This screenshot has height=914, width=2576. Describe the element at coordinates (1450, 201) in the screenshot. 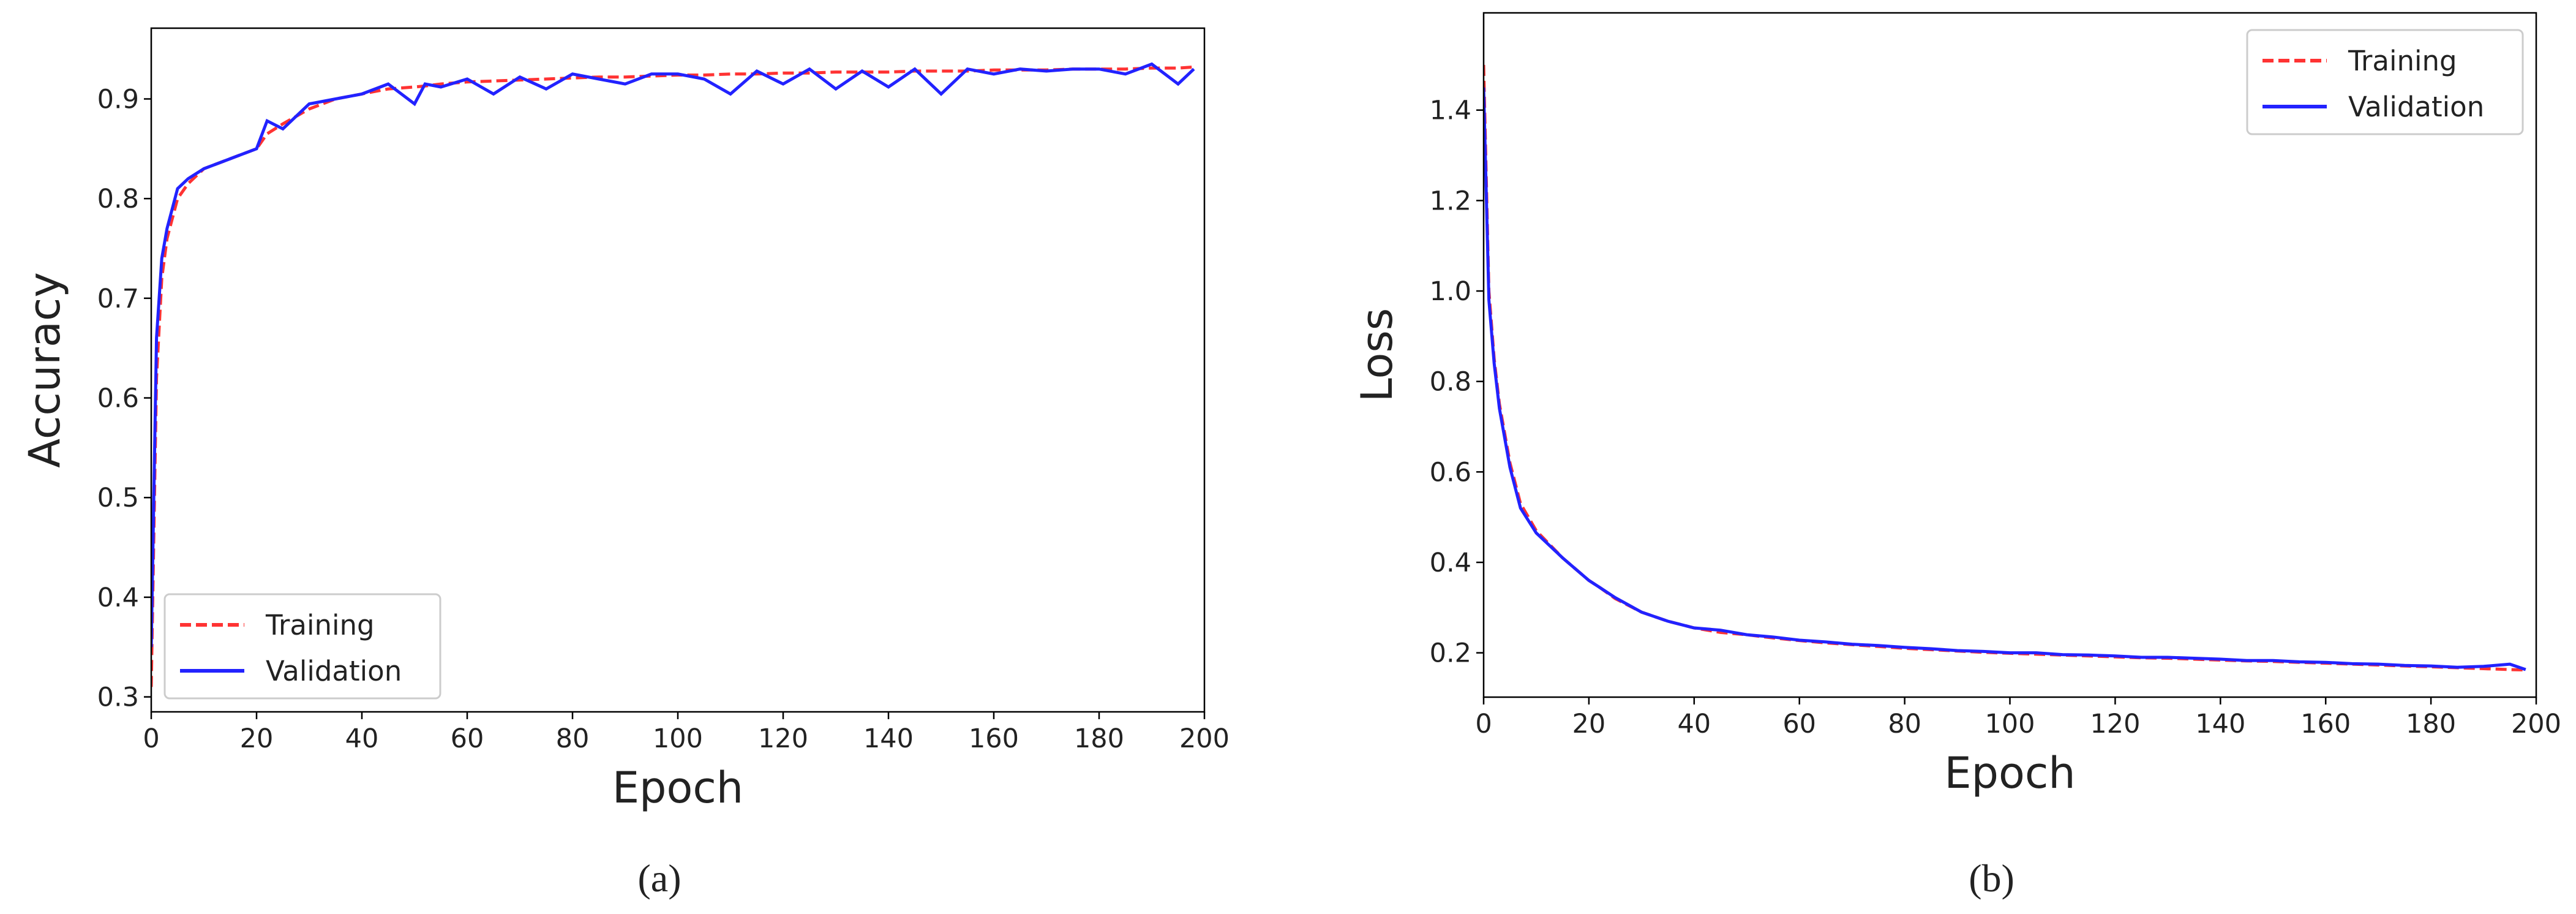

I see `y-tick-label: 1.2` at that location.